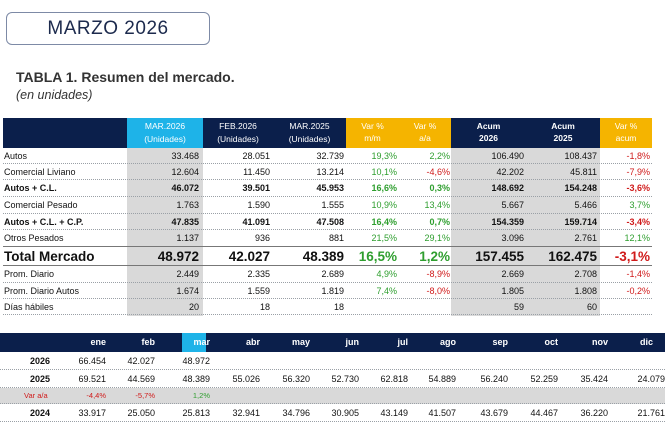  What do you see at coordinates (499, 256) in the screenshot?
I see `cell-a26: 157.455` at bounding box center [499, 256].